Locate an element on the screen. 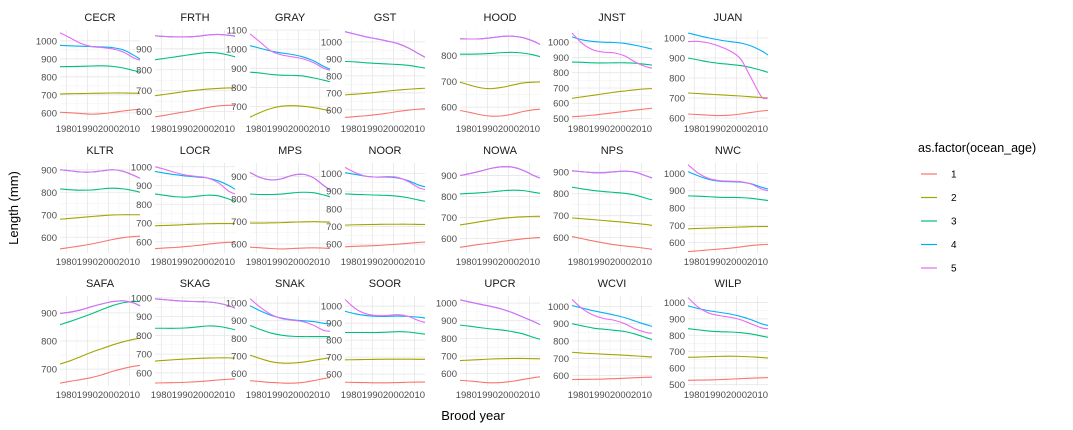  legend-item-2: 2 is located at coordinates (939, 198).